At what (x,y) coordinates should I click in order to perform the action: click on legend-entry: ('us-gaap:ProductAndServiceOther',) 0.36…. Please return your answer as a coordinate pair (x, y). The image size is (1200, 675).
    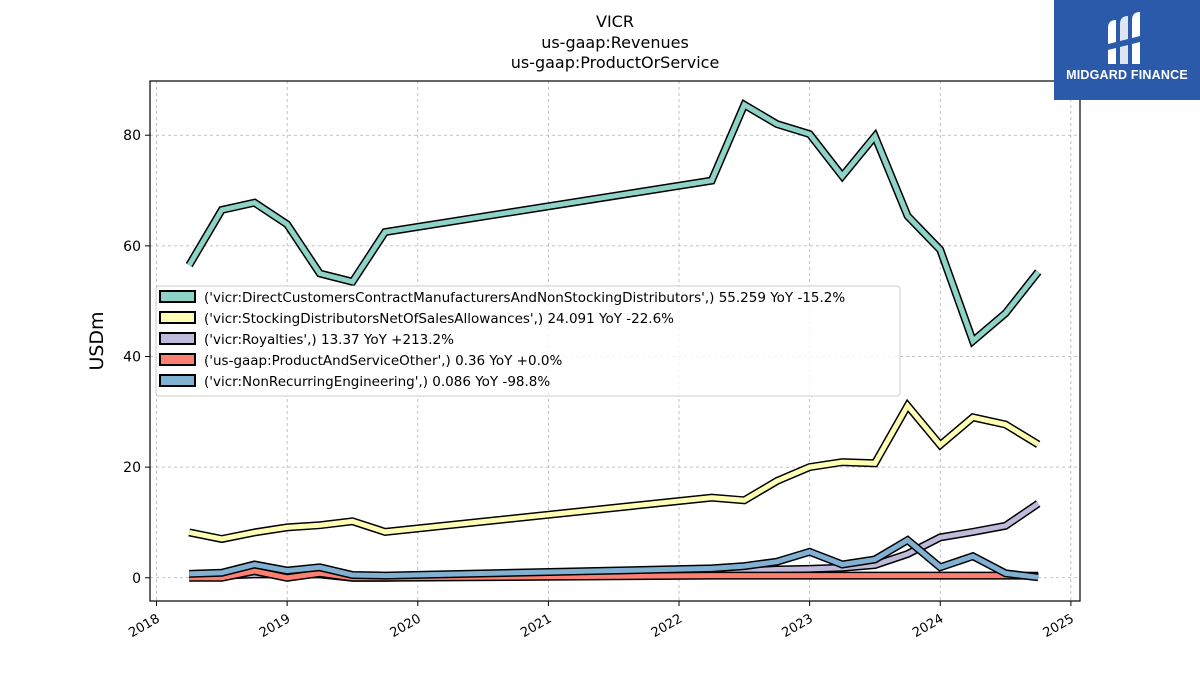
    Looking at the image, I should click on (383, 361).